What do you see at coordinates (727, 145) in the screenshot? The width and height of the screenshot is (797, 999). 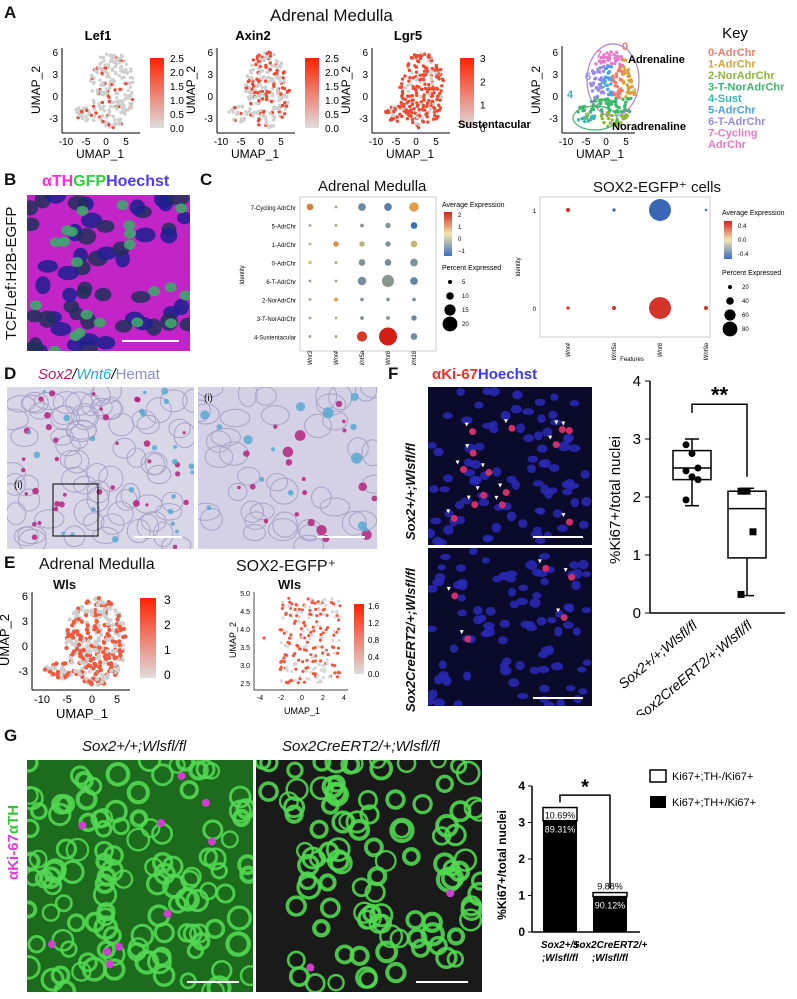 I see `key-legend-item: AdrChr` at bounding box center [727, 145].